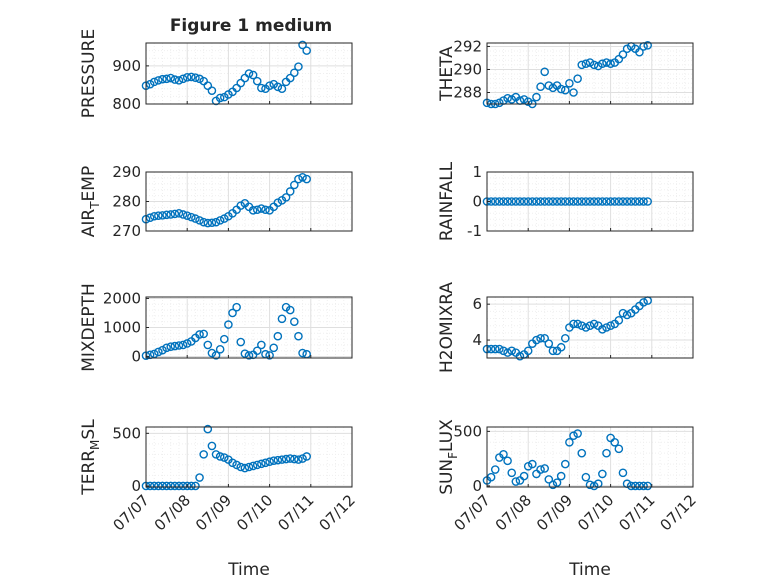 This screenshot has width=778, height=583. What do you see at coordinates (126, 172) in the screenshot?
I see `y-tick-label: 290` at bounding box center [126, 172].